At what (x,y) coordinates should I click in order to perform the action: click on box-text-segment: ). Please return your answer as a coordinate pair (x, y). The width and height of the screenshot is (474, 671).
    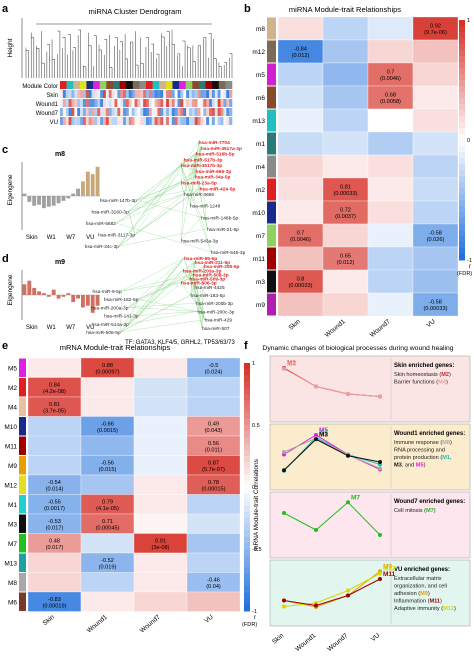
    Looking at the image, I should click on (450, 375).